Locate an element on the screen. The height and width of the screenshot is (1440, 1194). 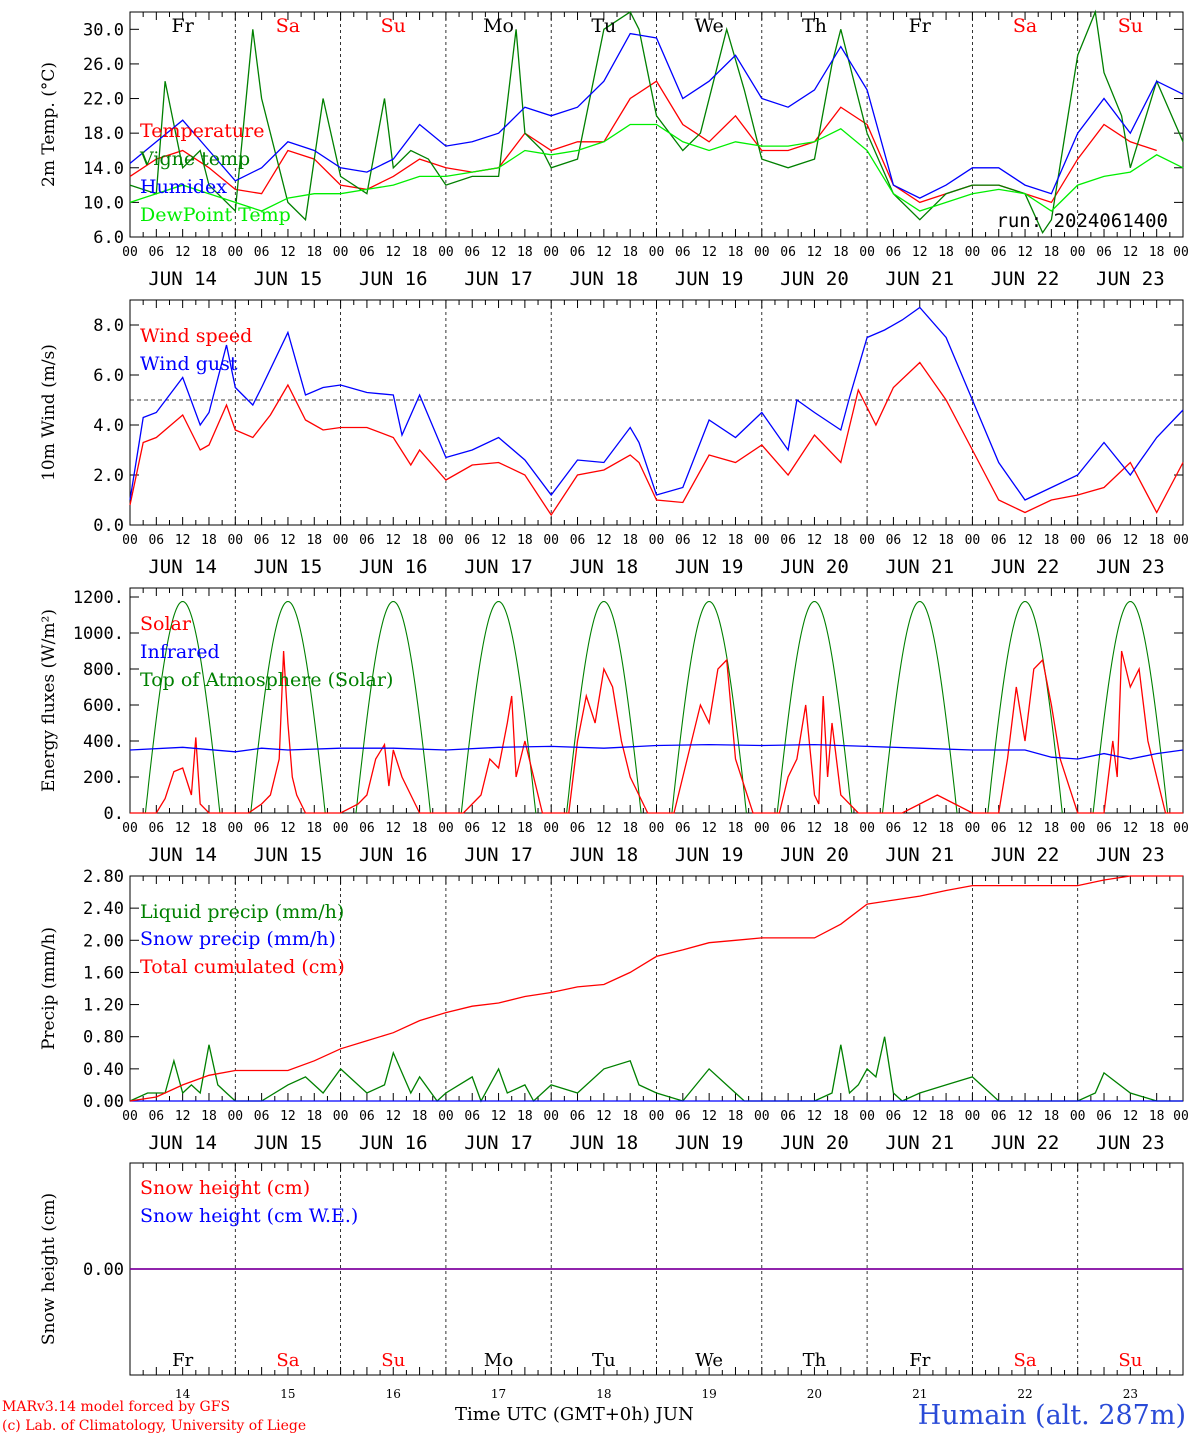
y-tick-label: 4.0 is located at coordinates (108, 426).